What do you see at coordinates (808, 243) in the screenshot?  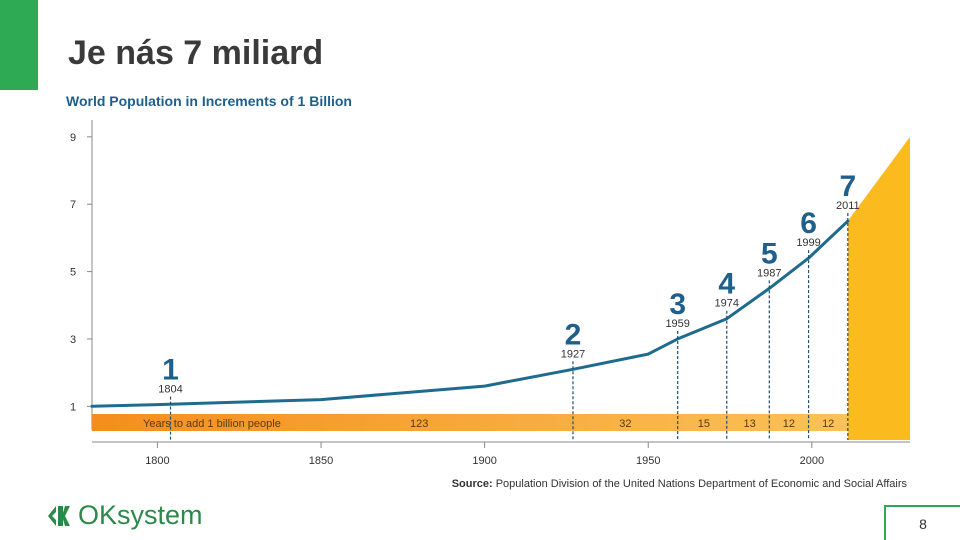 I see `milestone-year: 1999` at bounding box center [808, 243].